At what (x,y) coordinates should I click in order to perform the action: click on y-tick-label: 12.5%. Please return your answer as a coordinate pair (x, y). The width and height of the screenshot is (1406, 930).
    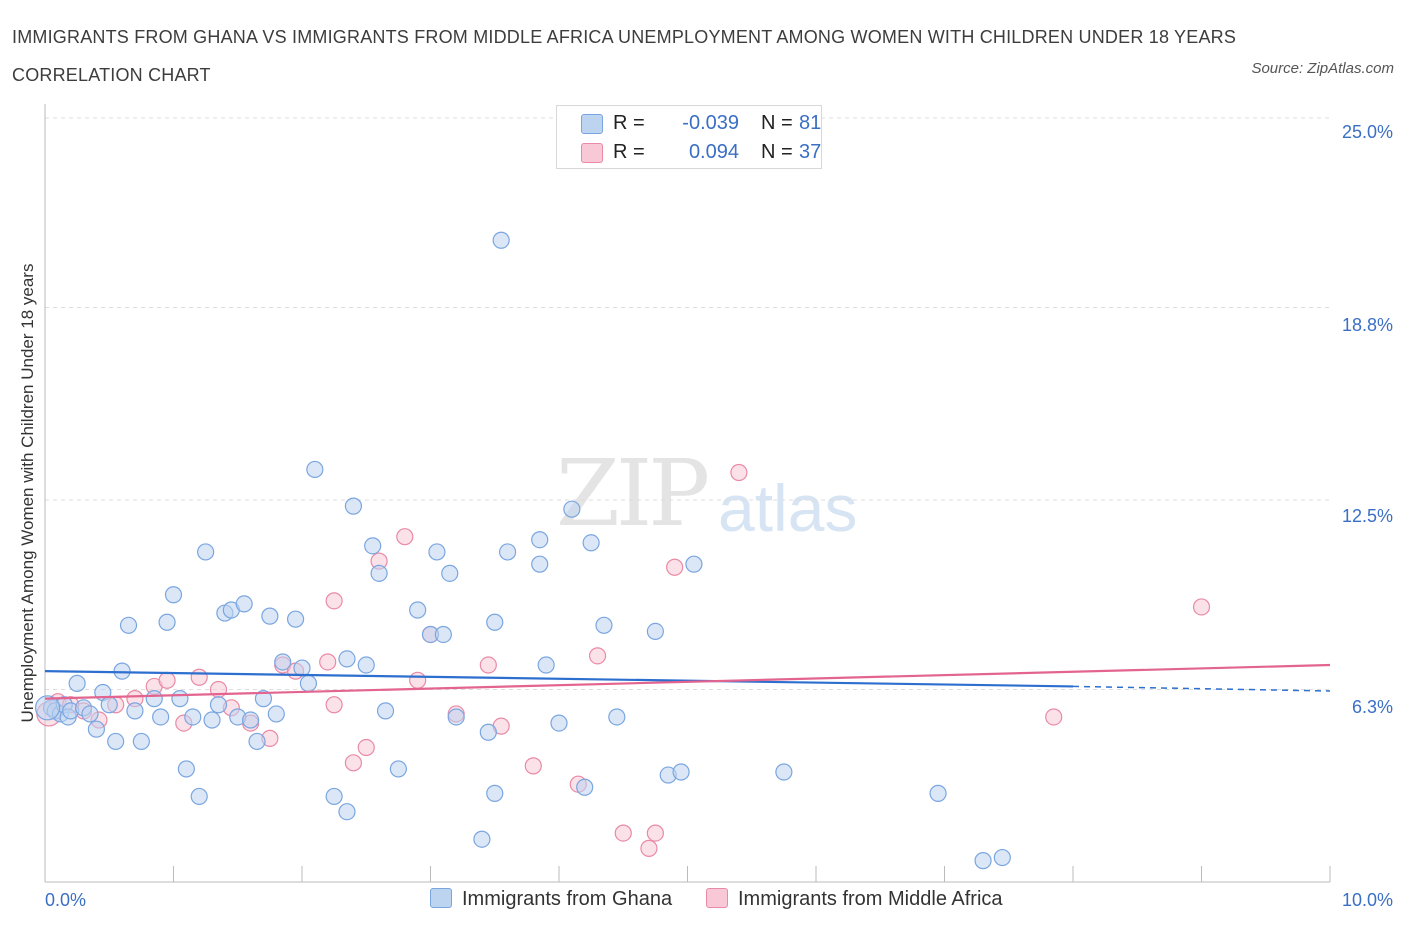
    Looking at the image, I should click on (1367, 516).